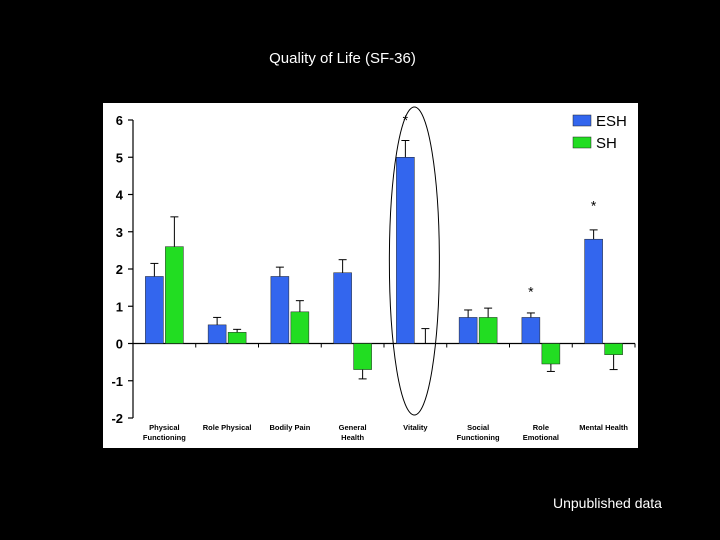 The height and width of the screenshot is (540, 720). Describe the element at coordinates (352, 437) in the screenshot. I see `x-category-label: Health` at that location.